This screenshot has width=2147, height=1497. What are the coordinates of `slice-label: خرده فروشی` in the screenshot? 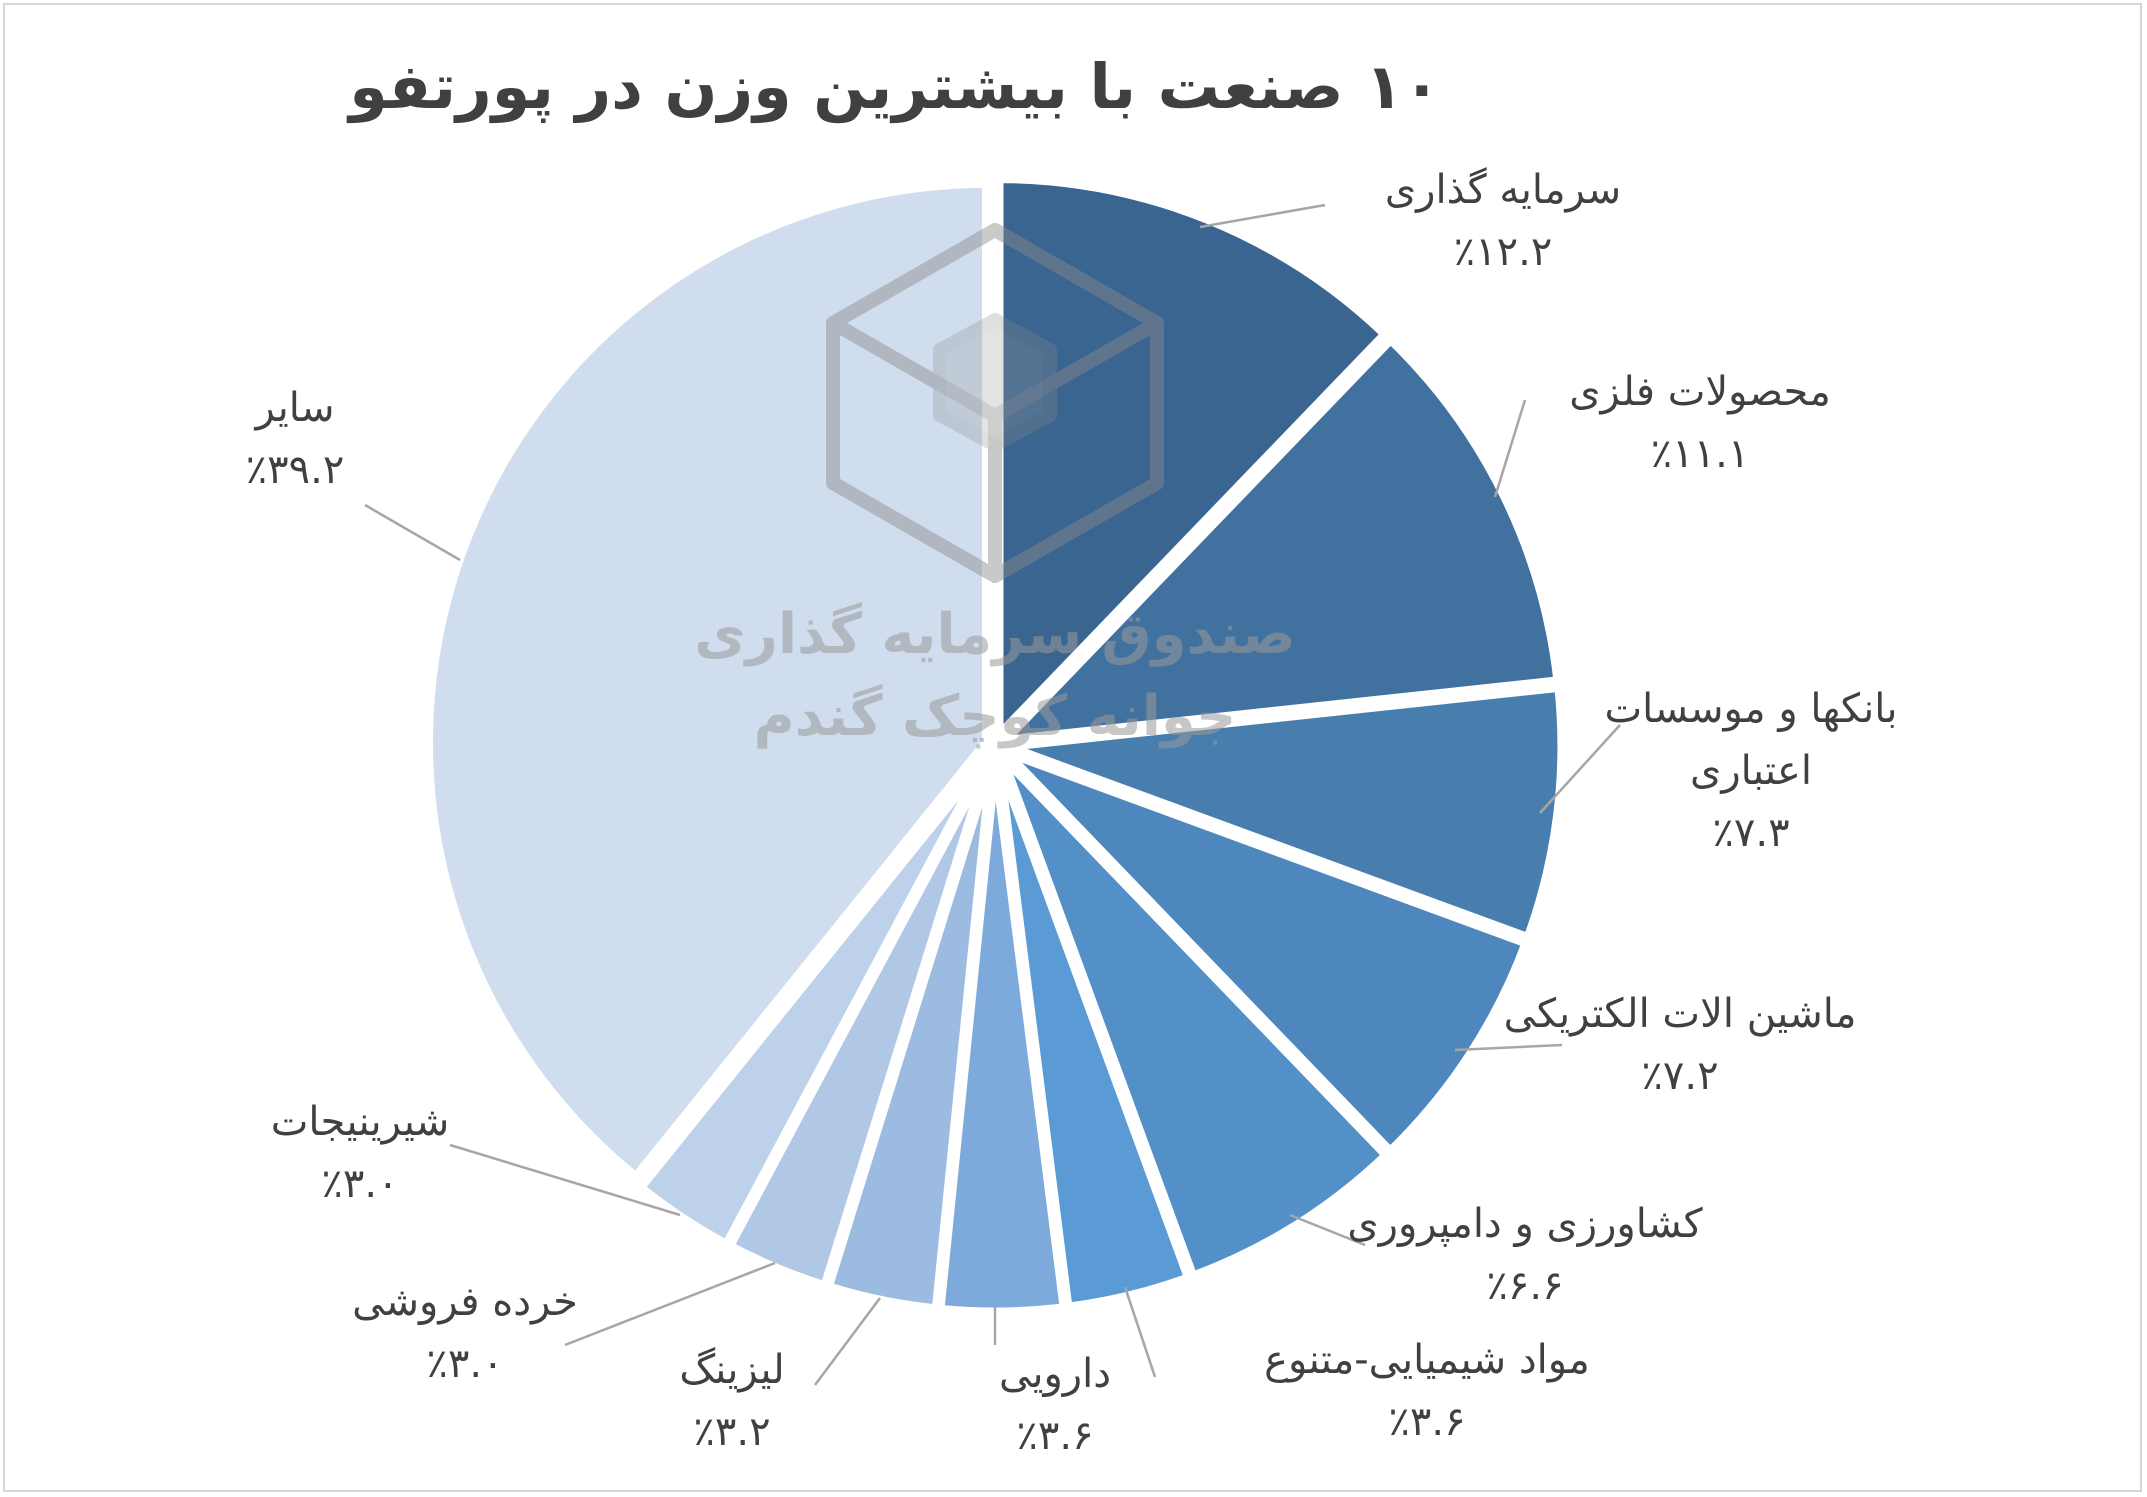 It's located at (465, 1302).